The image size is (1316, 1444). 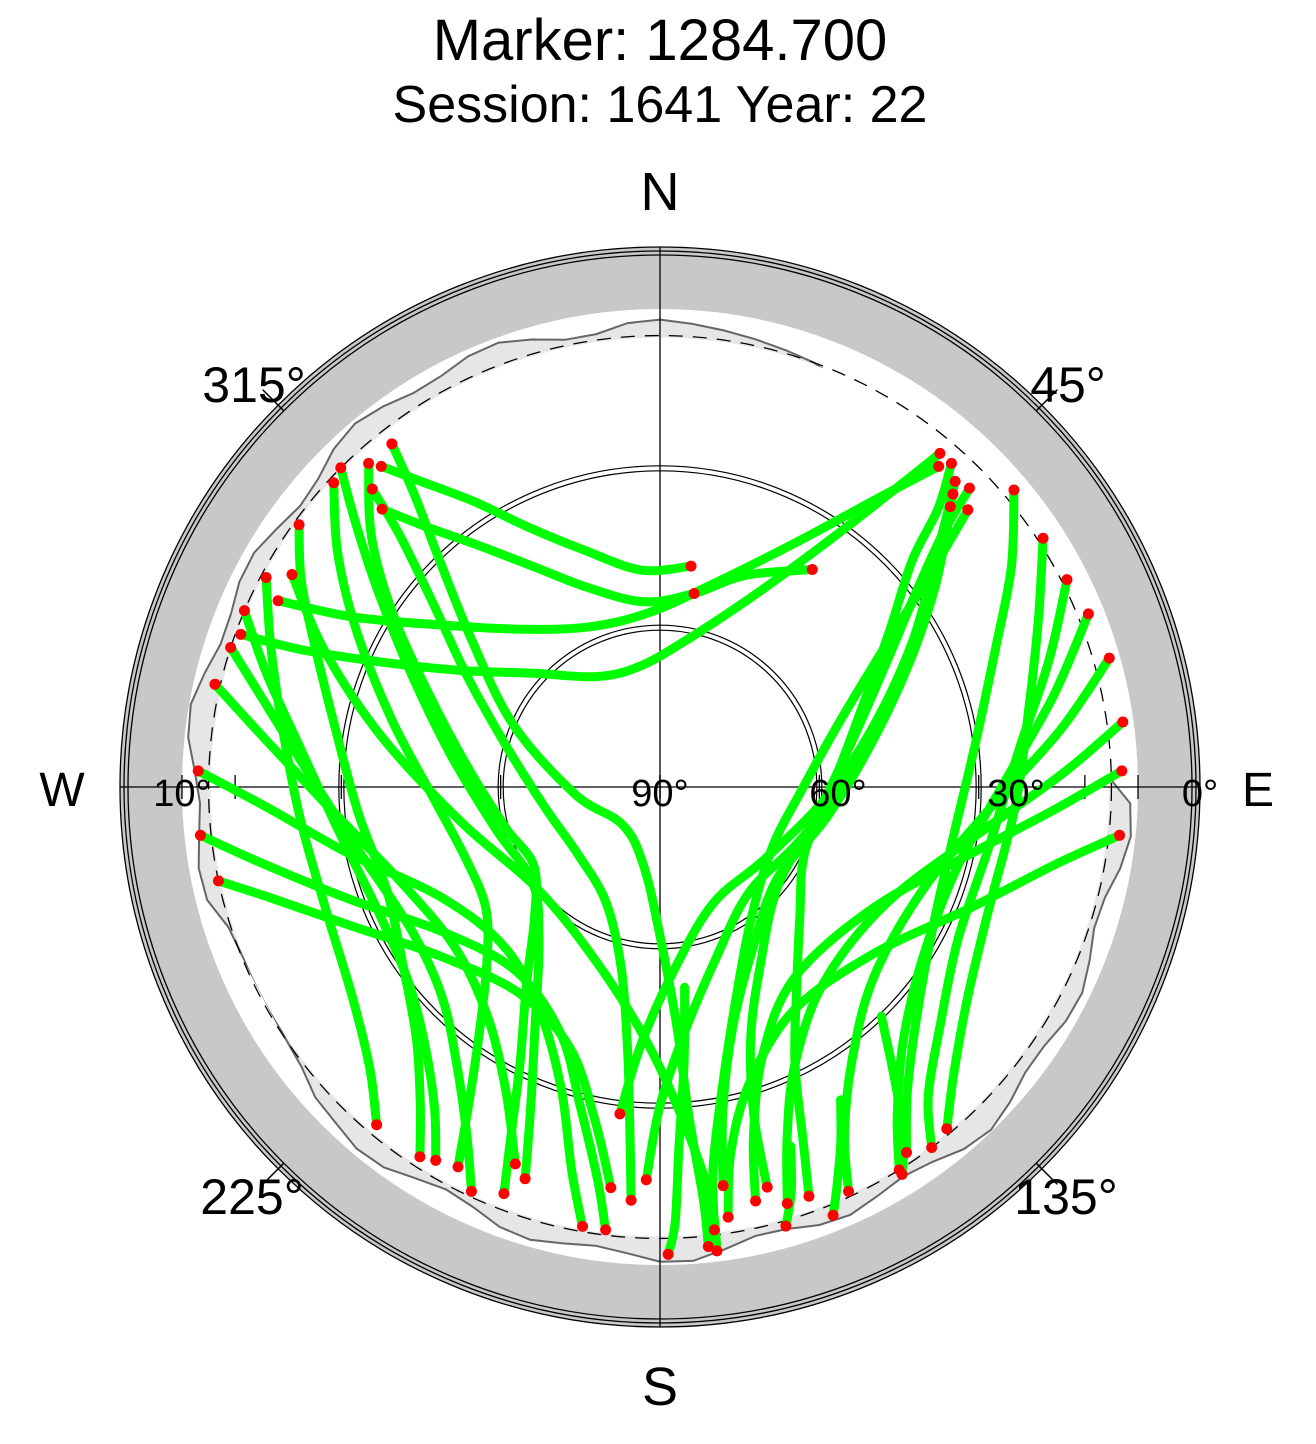 I want to click on elevation-label-30: 30°, so click(x=1015, y=794).